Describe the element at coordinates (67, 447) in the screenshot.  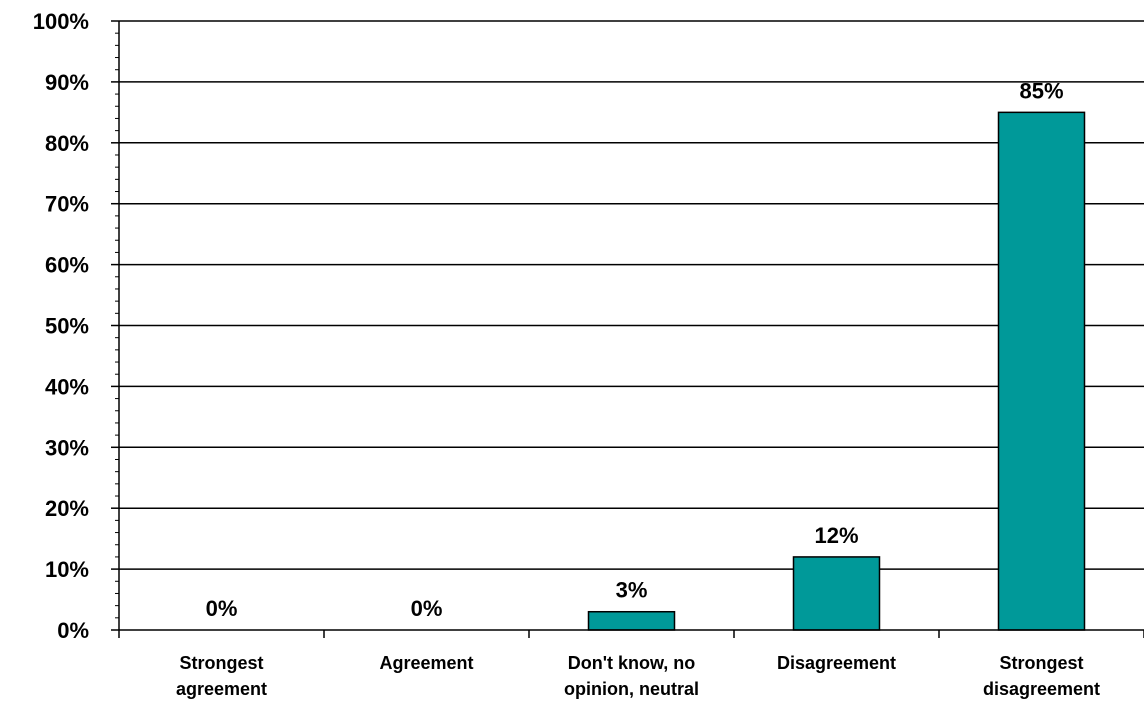
I see `y-tick-label: 30%` at that location.